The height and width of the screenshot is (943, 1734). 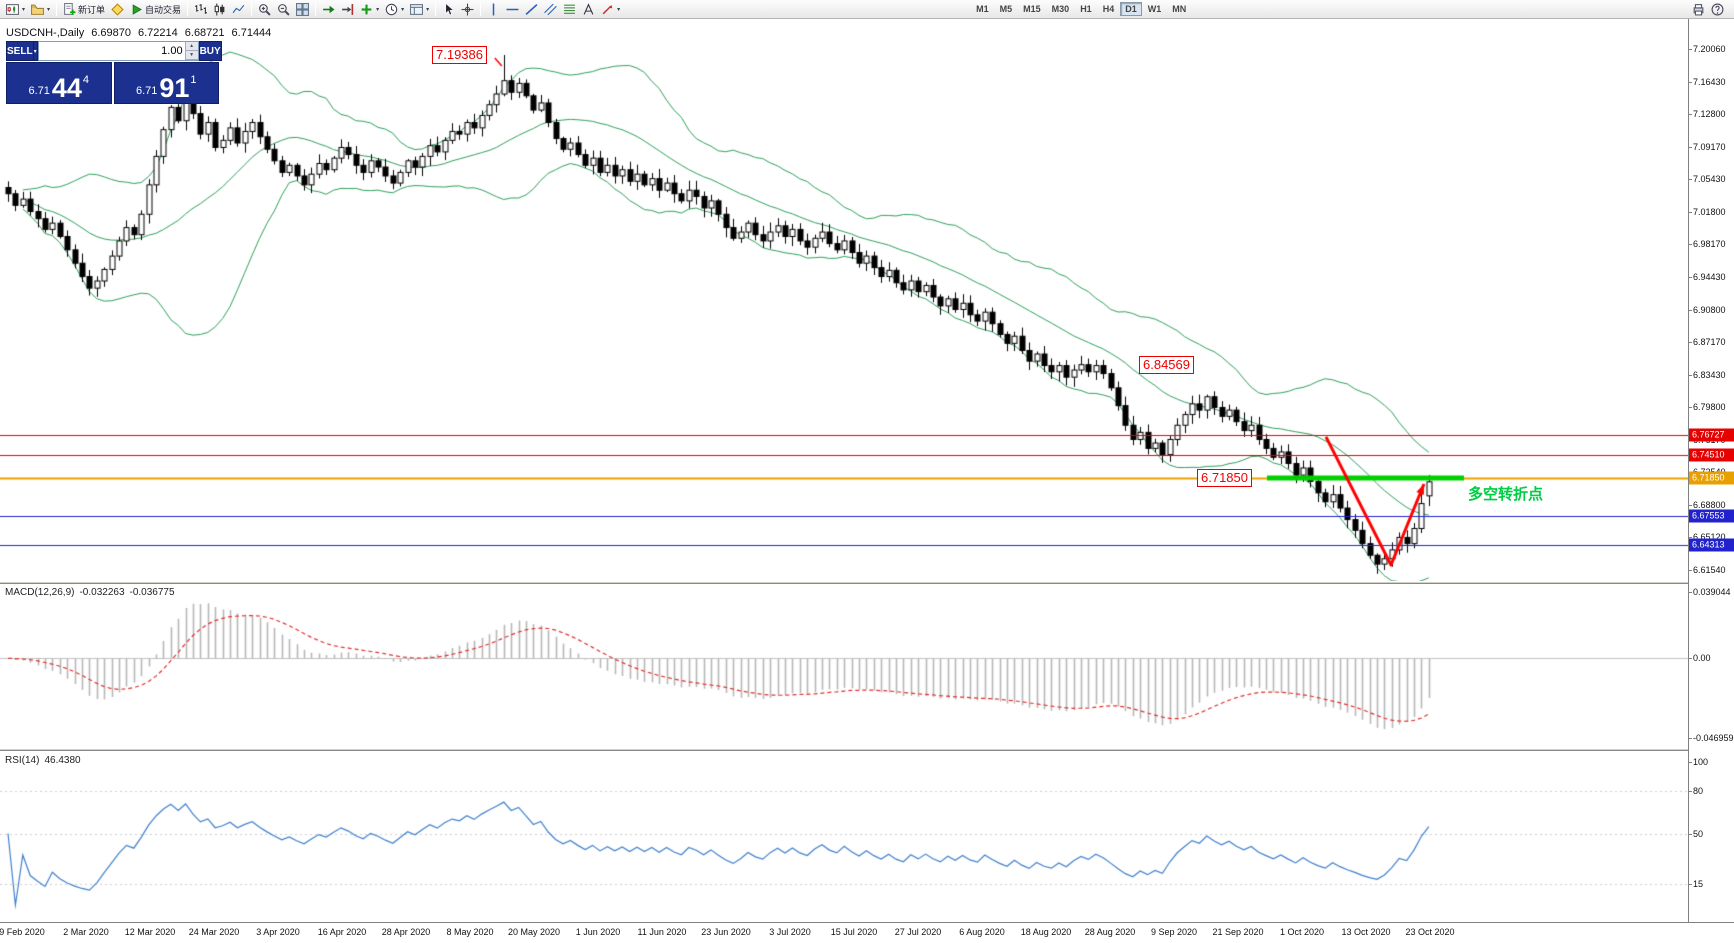 What do you see at coordinates (62, 760) in the screenshot?
I see `rsi-value: 46.4380` at bounding box center [62, 760].